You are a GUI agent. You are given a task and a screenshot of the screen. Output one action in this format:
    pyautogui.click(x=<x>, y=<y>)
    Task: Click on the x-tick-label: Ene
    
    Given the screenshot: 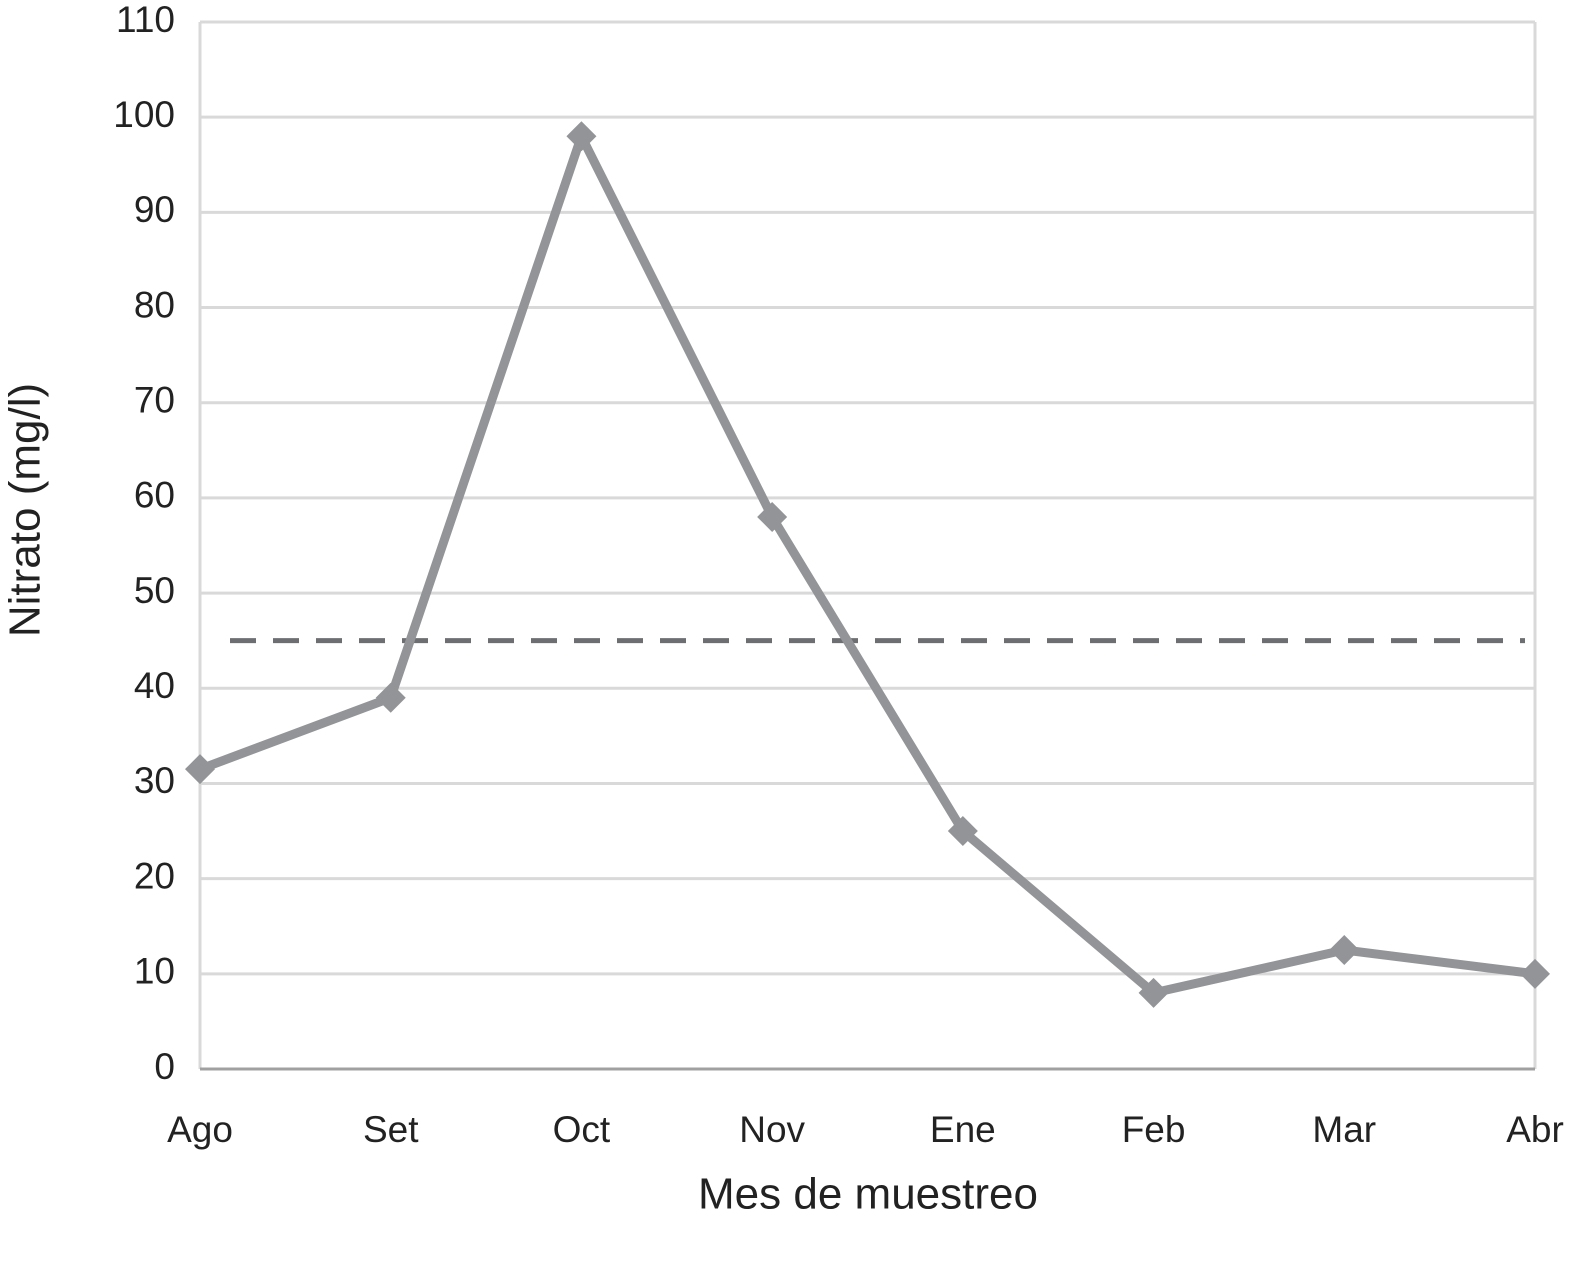 What is the action you would take?
    pyautogui.click(x=963, y=1129)
    